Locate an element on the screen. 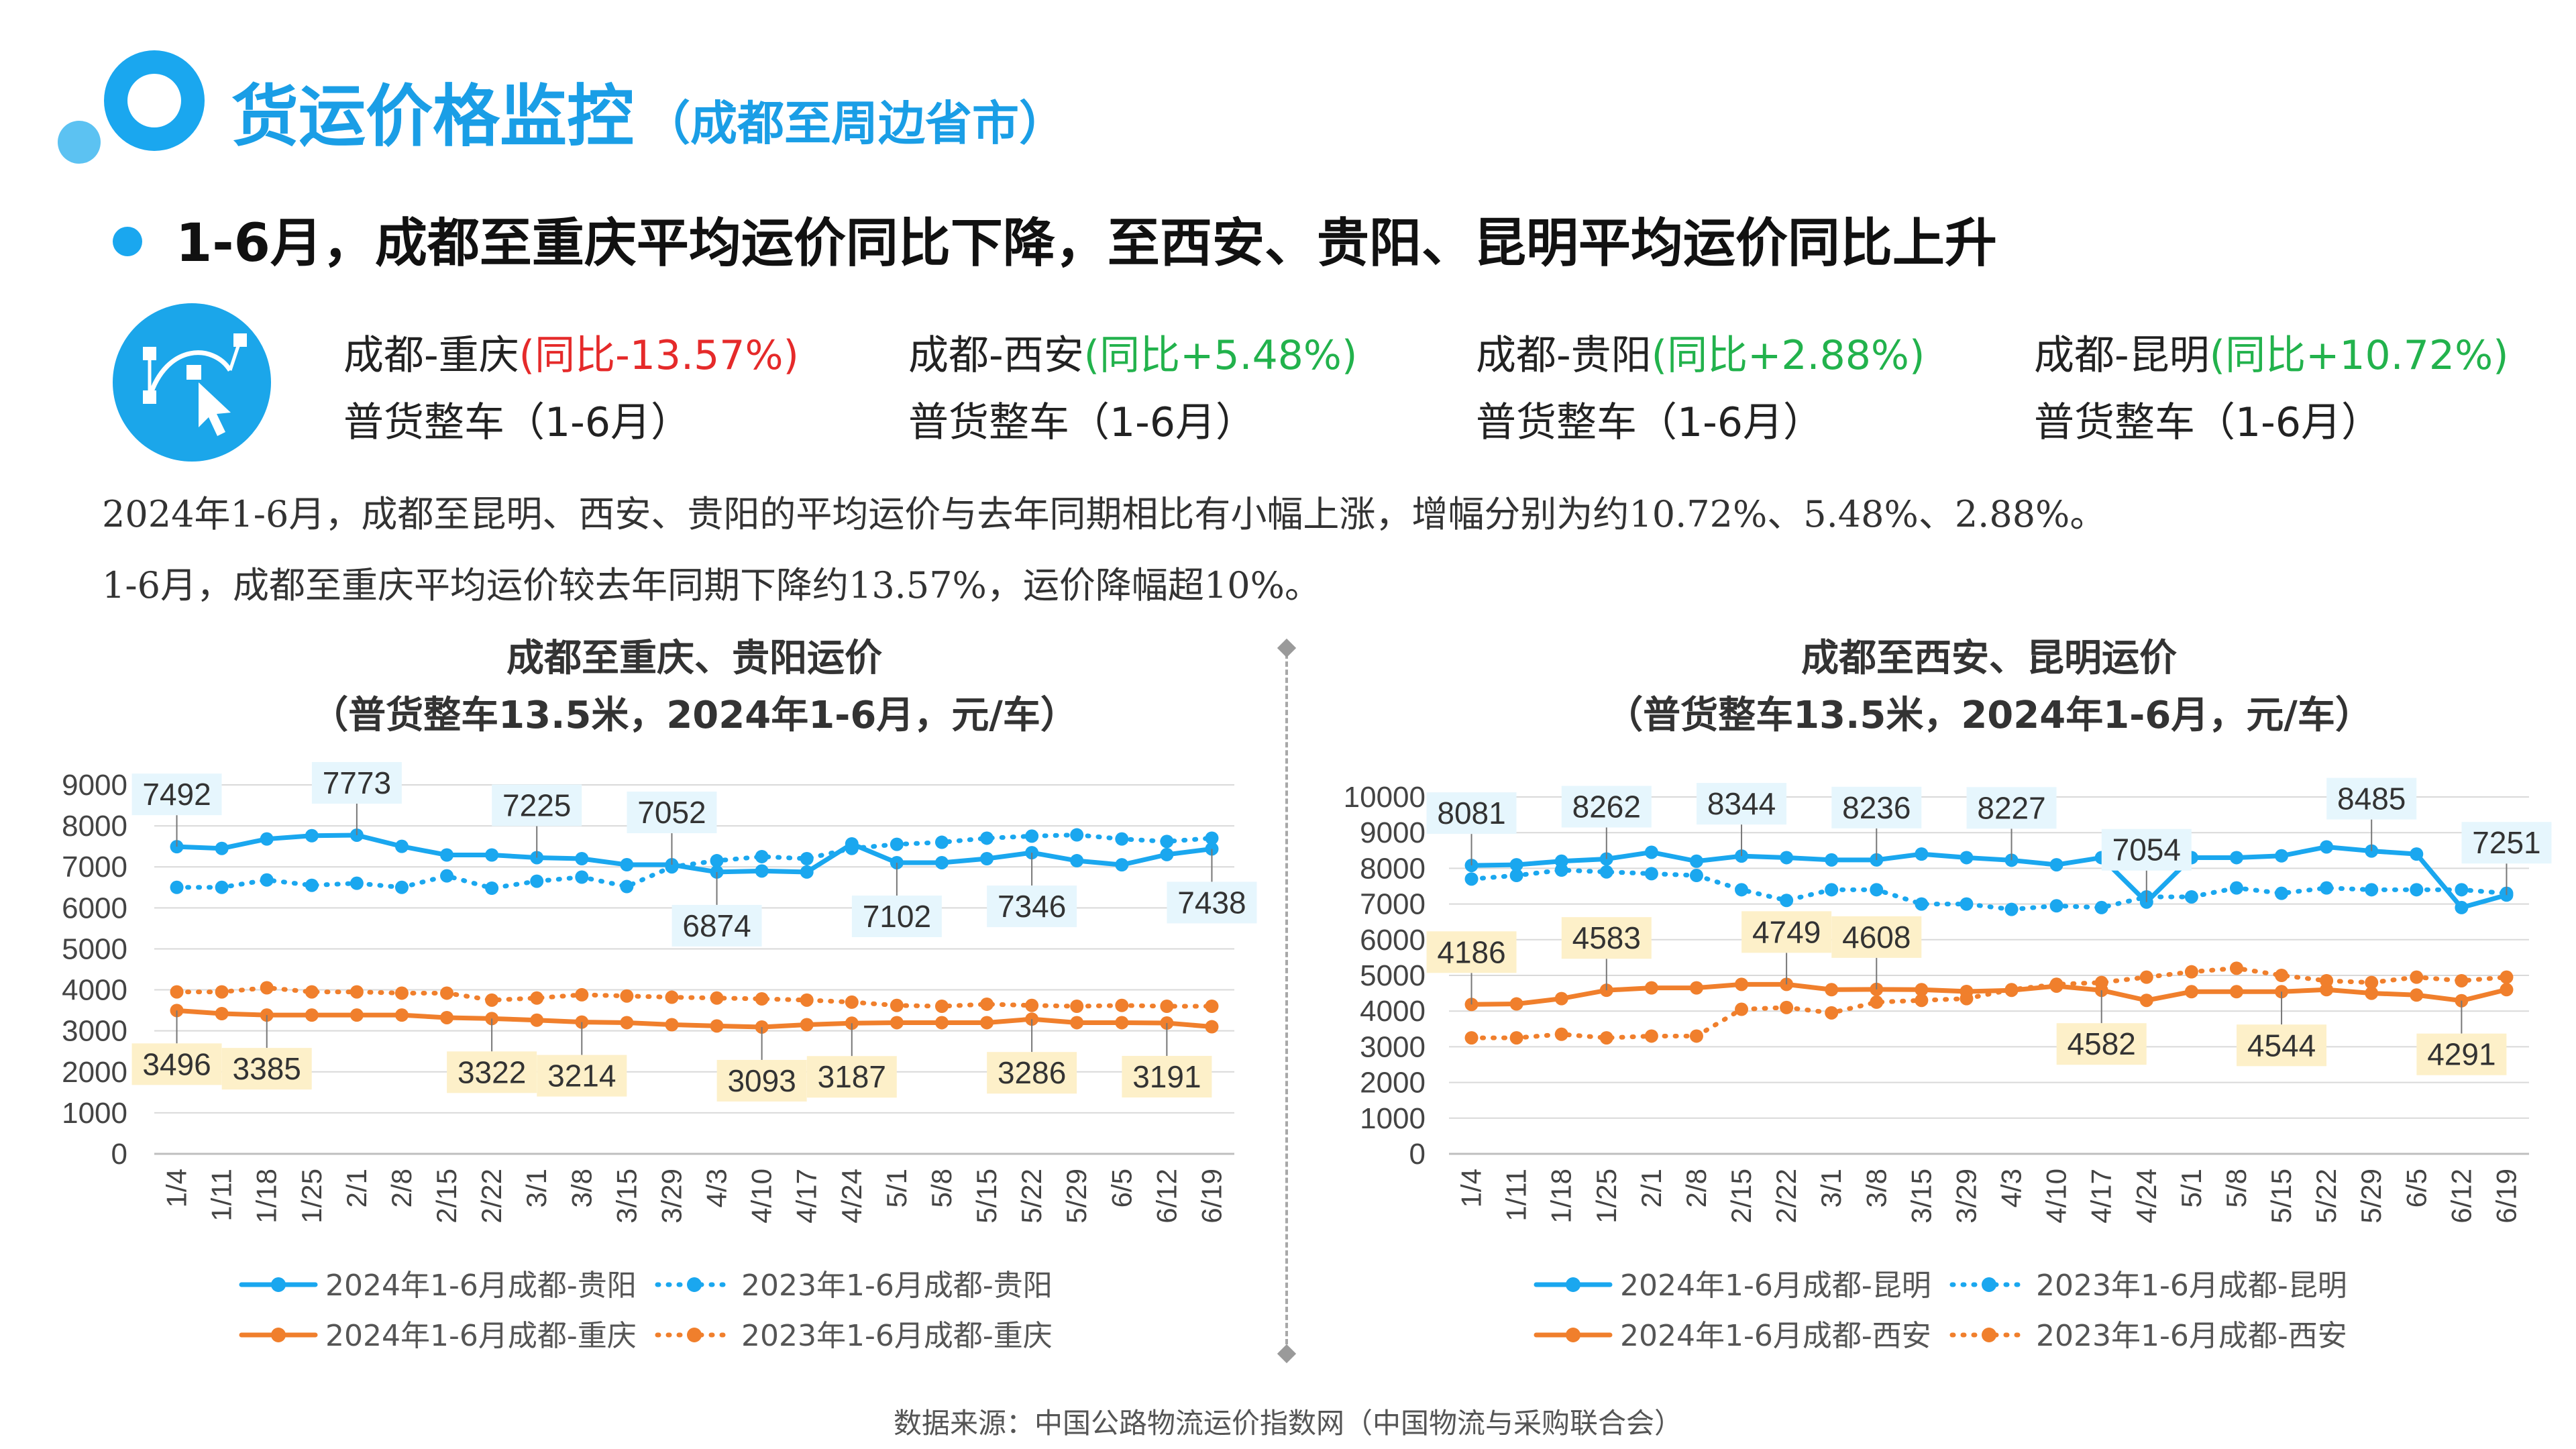  chart-title: 成都至重庆、贵阳运价 is located at coordinates (694, 658).